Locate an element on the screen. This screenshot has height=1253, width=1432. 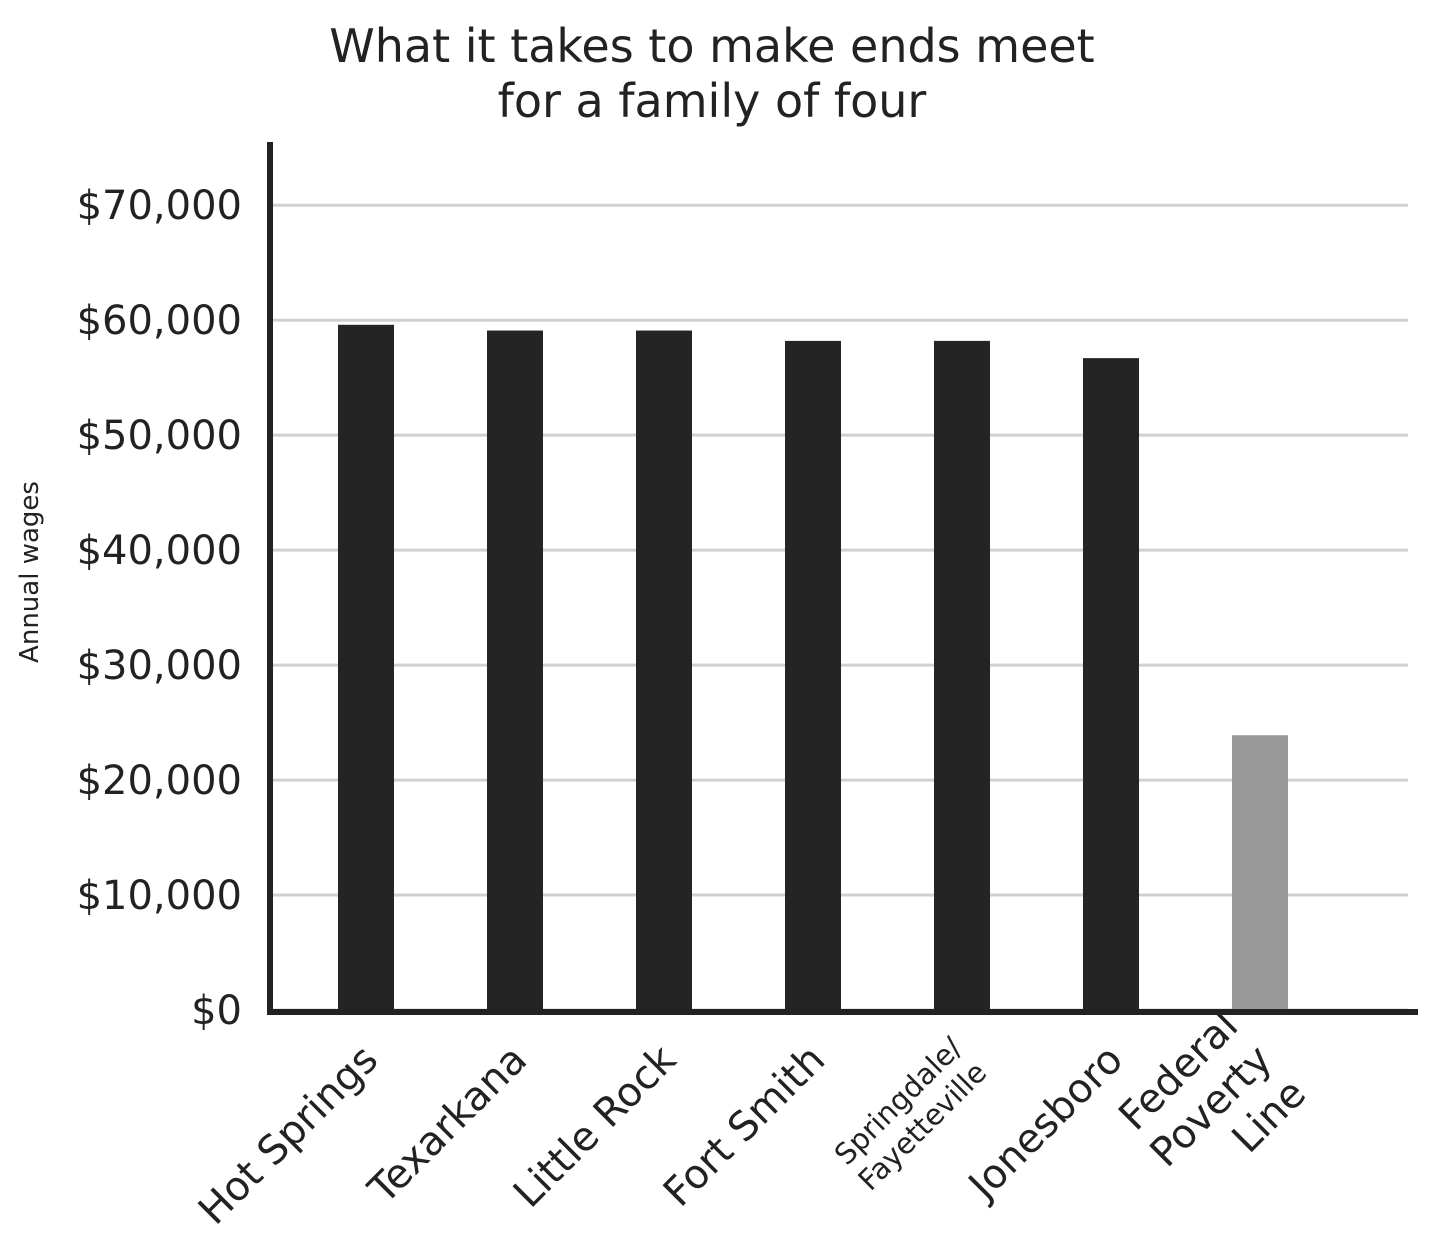
x-tick-label: Fort Smith is located at coordinates (744, 1126).